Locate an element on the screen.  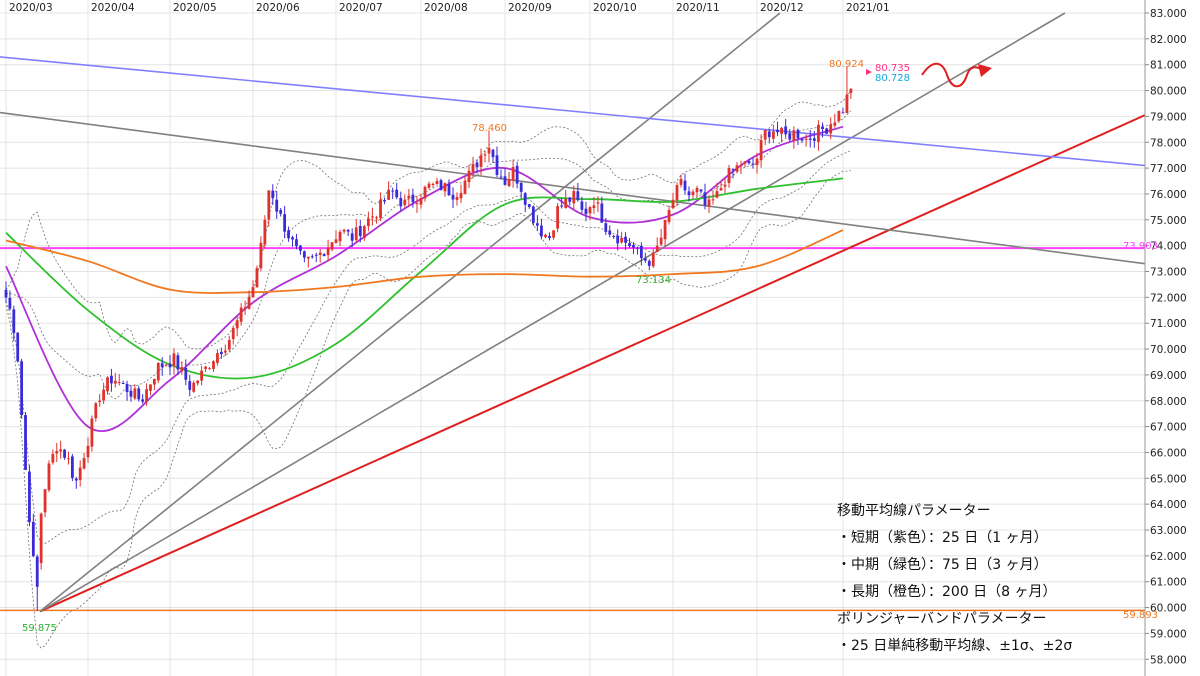
y-tick-label: 79.000 is located at coordinates (1168, 117).